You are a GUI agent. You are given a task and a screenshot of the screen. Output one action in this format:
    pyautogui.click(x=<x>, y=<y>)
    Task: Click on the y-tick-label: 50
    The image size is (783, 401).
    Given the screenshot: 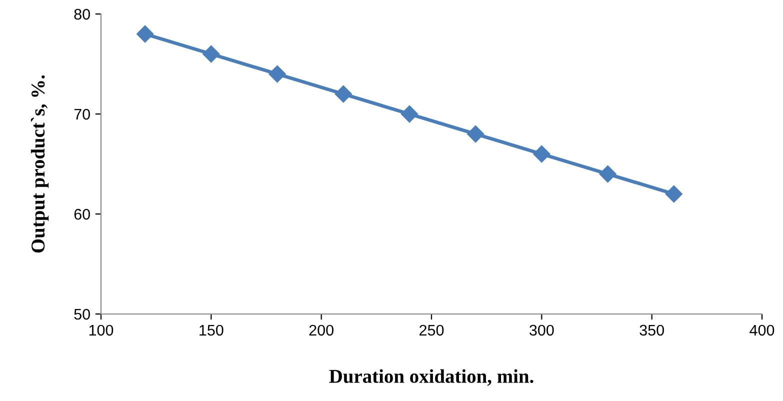 What is the action you would take?
    pyautogui.click(x=82, y=314)
    